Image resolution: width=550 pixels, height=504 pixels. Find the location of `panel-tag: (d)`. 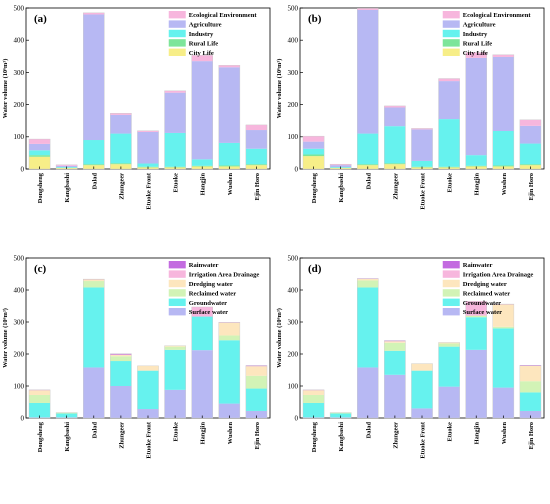

panel-tag: (d) is located at coordinates (315, 269).